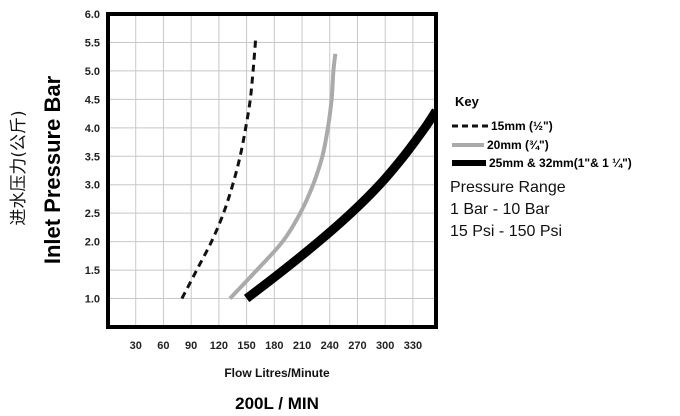 This screenshot has height=416, width=680. I want to click on legend-entry-15mm: 15mm (½"), so click(522, 126).